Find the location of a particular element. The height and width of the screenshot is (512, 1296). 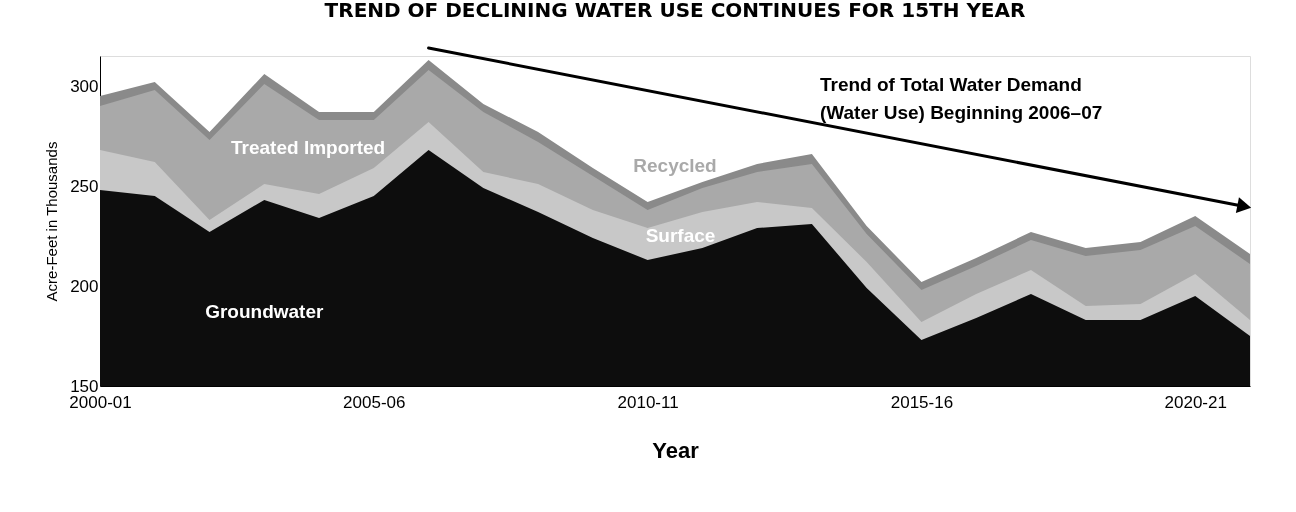

x-tick-label: 2005-06 is located at coordinates (374, 402).